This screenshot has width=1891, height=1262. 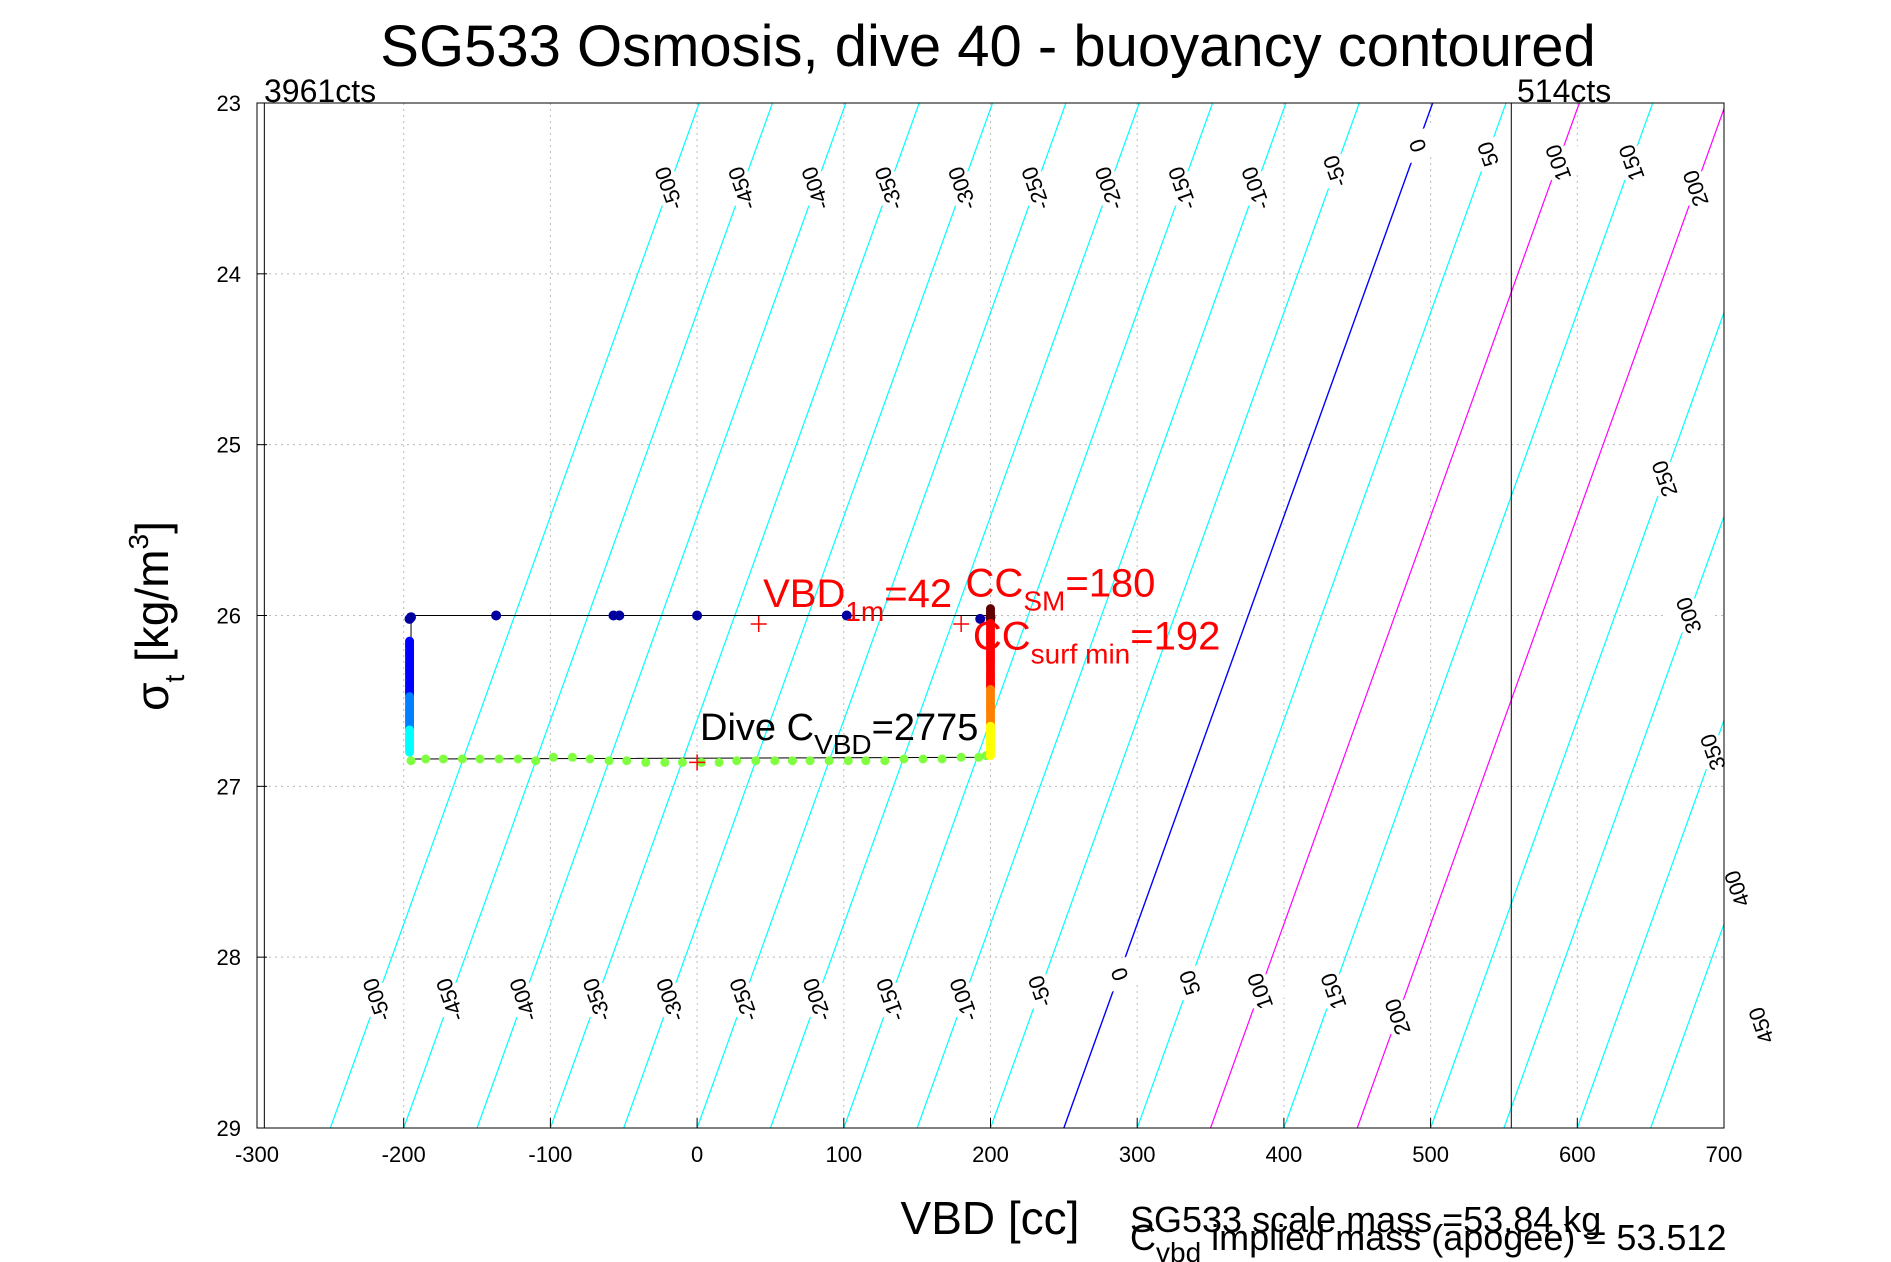 I want to click on footer-scale-mass: SG533 scale mass =53.84 kg, so click(x=1365, y=1219).